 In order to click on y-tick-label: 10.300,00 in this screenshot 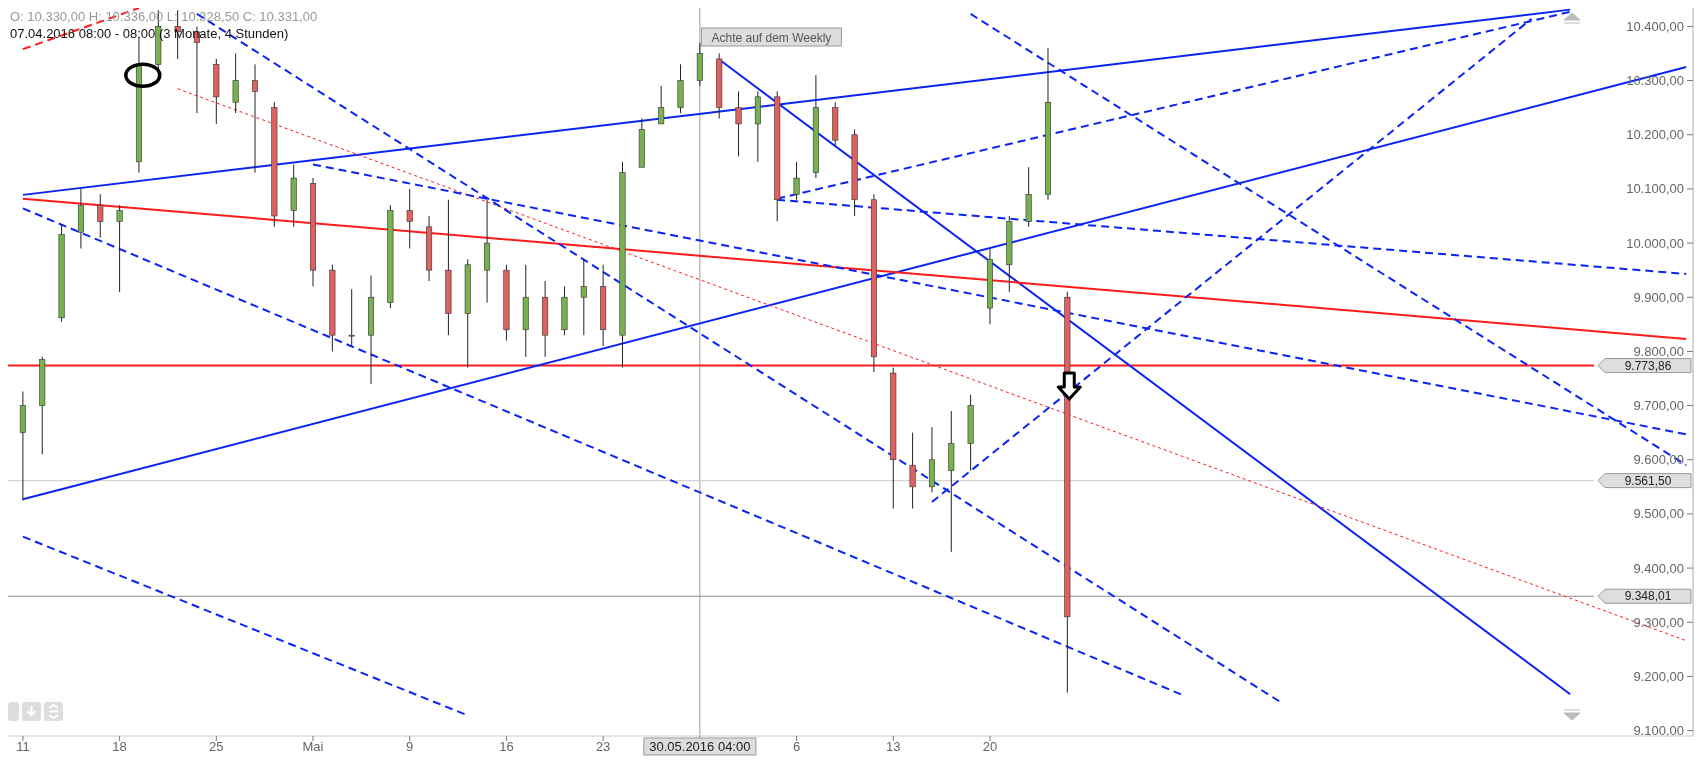, I will do `click(1655, 81)`.